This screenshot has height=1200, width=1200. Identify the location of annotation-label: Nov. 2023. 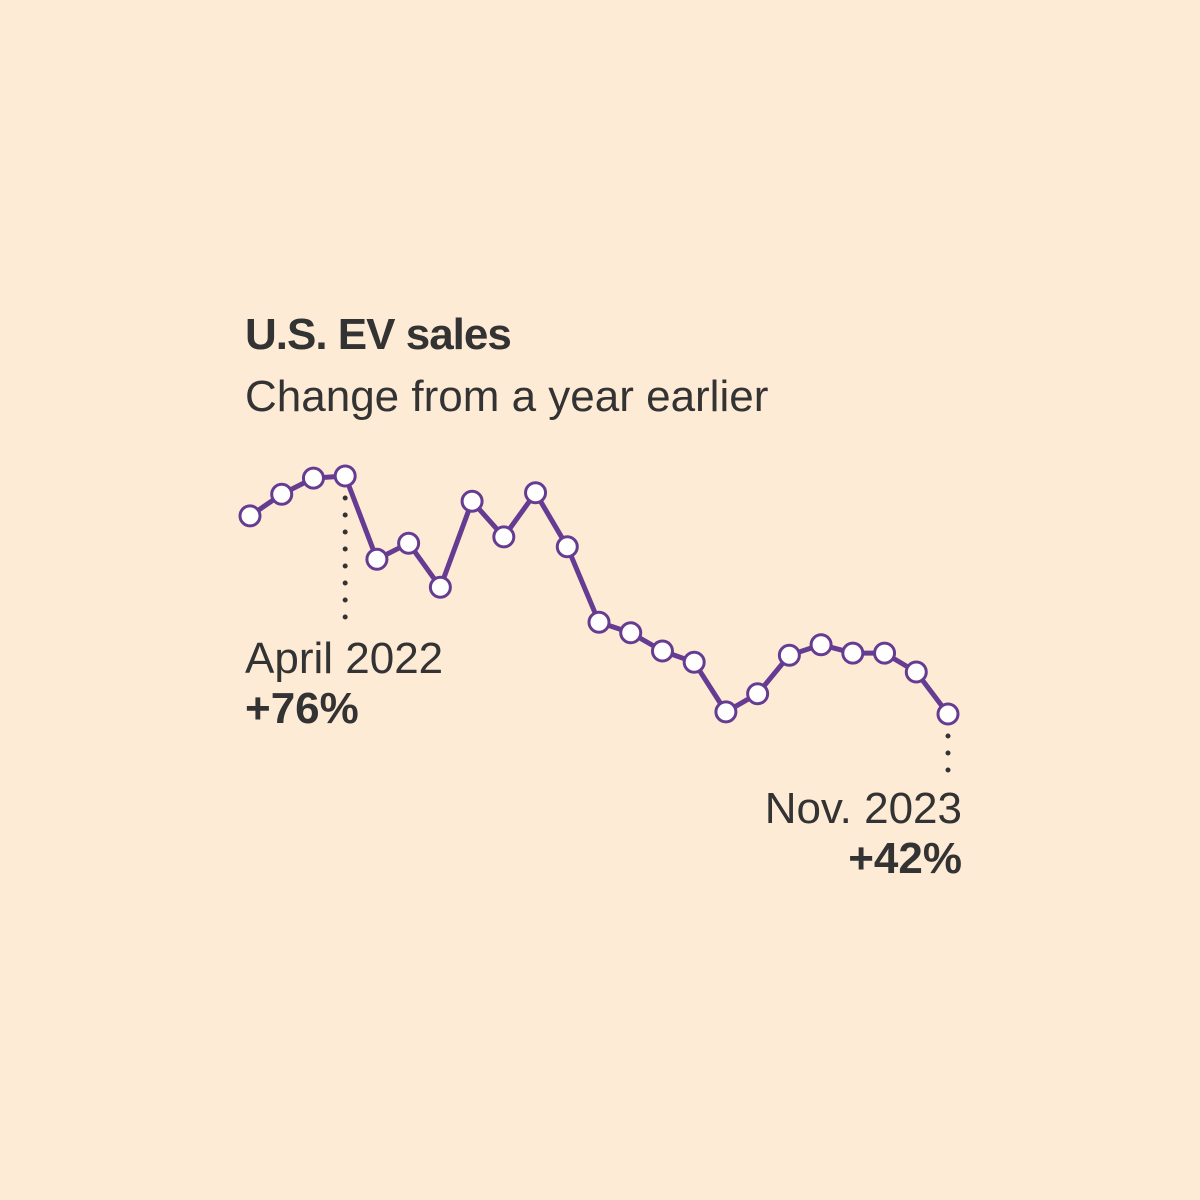
(863, 808).